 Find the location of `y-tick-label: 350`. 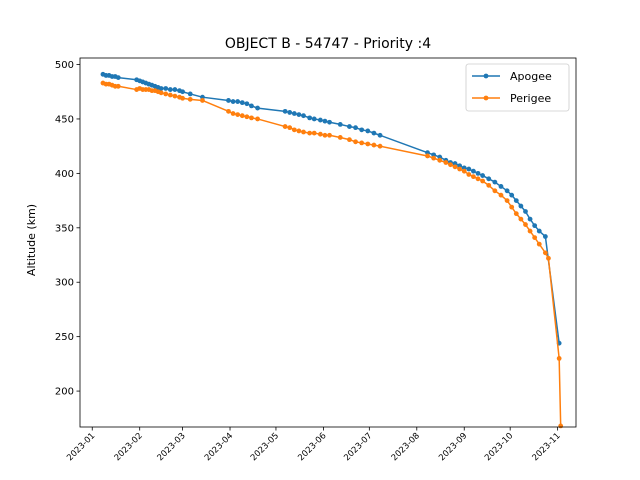

y-tick-label: 350 is located at coordinates (64, 228).